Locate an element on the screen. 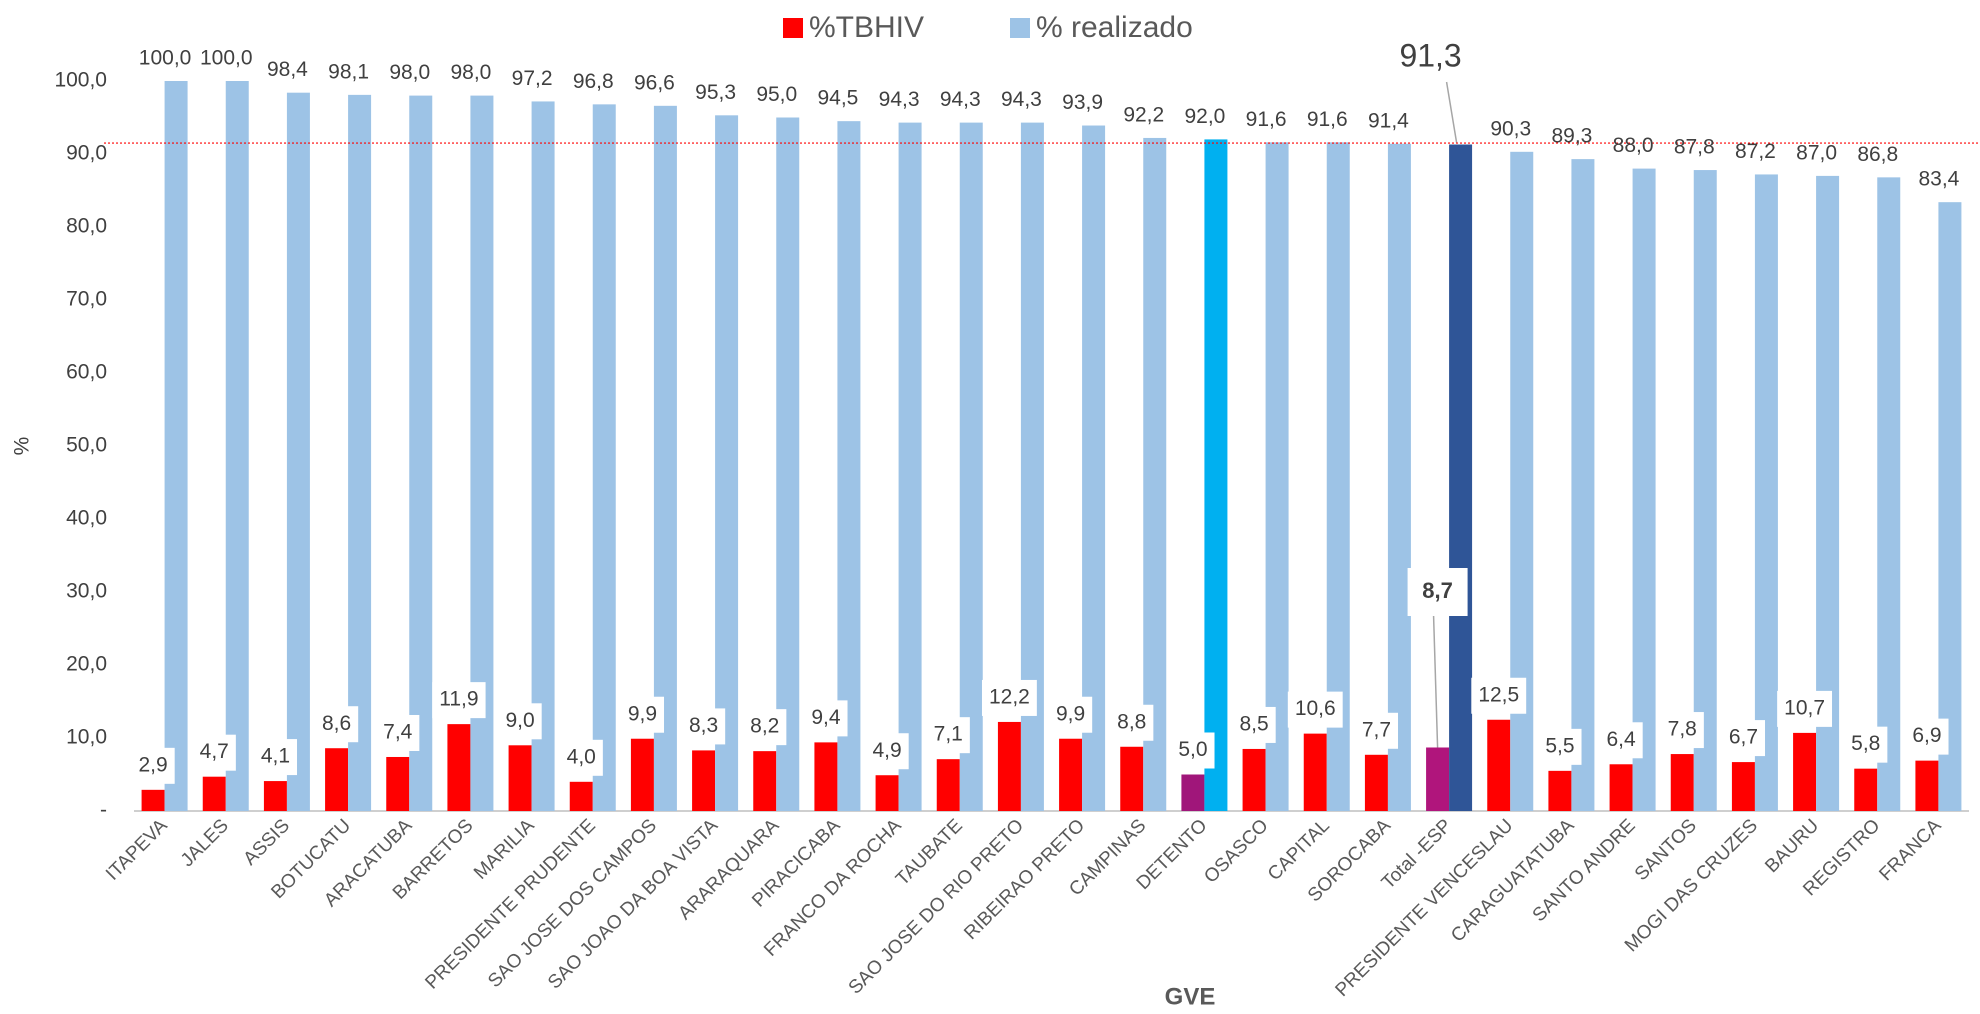  value-label: 6,4 is located at coordinates (1621, 739).